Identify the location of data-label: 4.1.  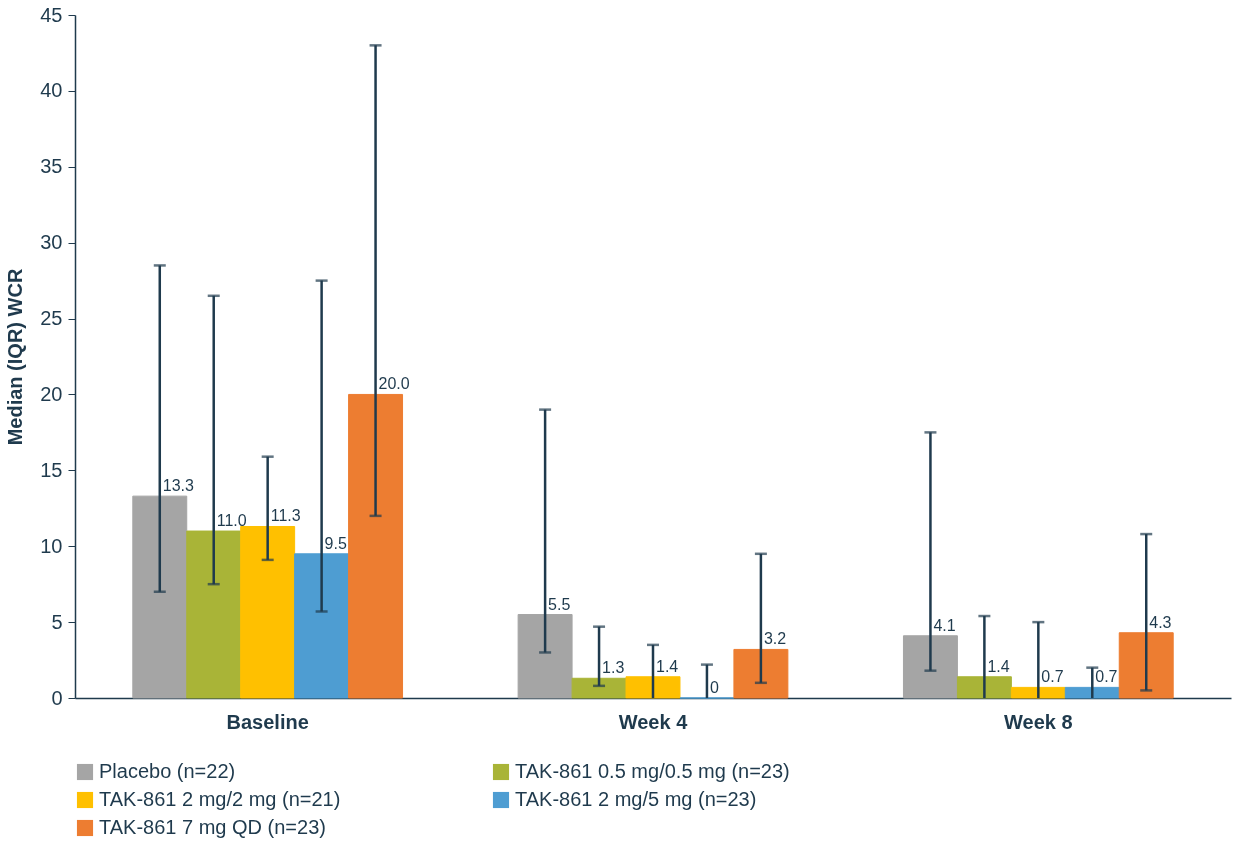
(944, 625).